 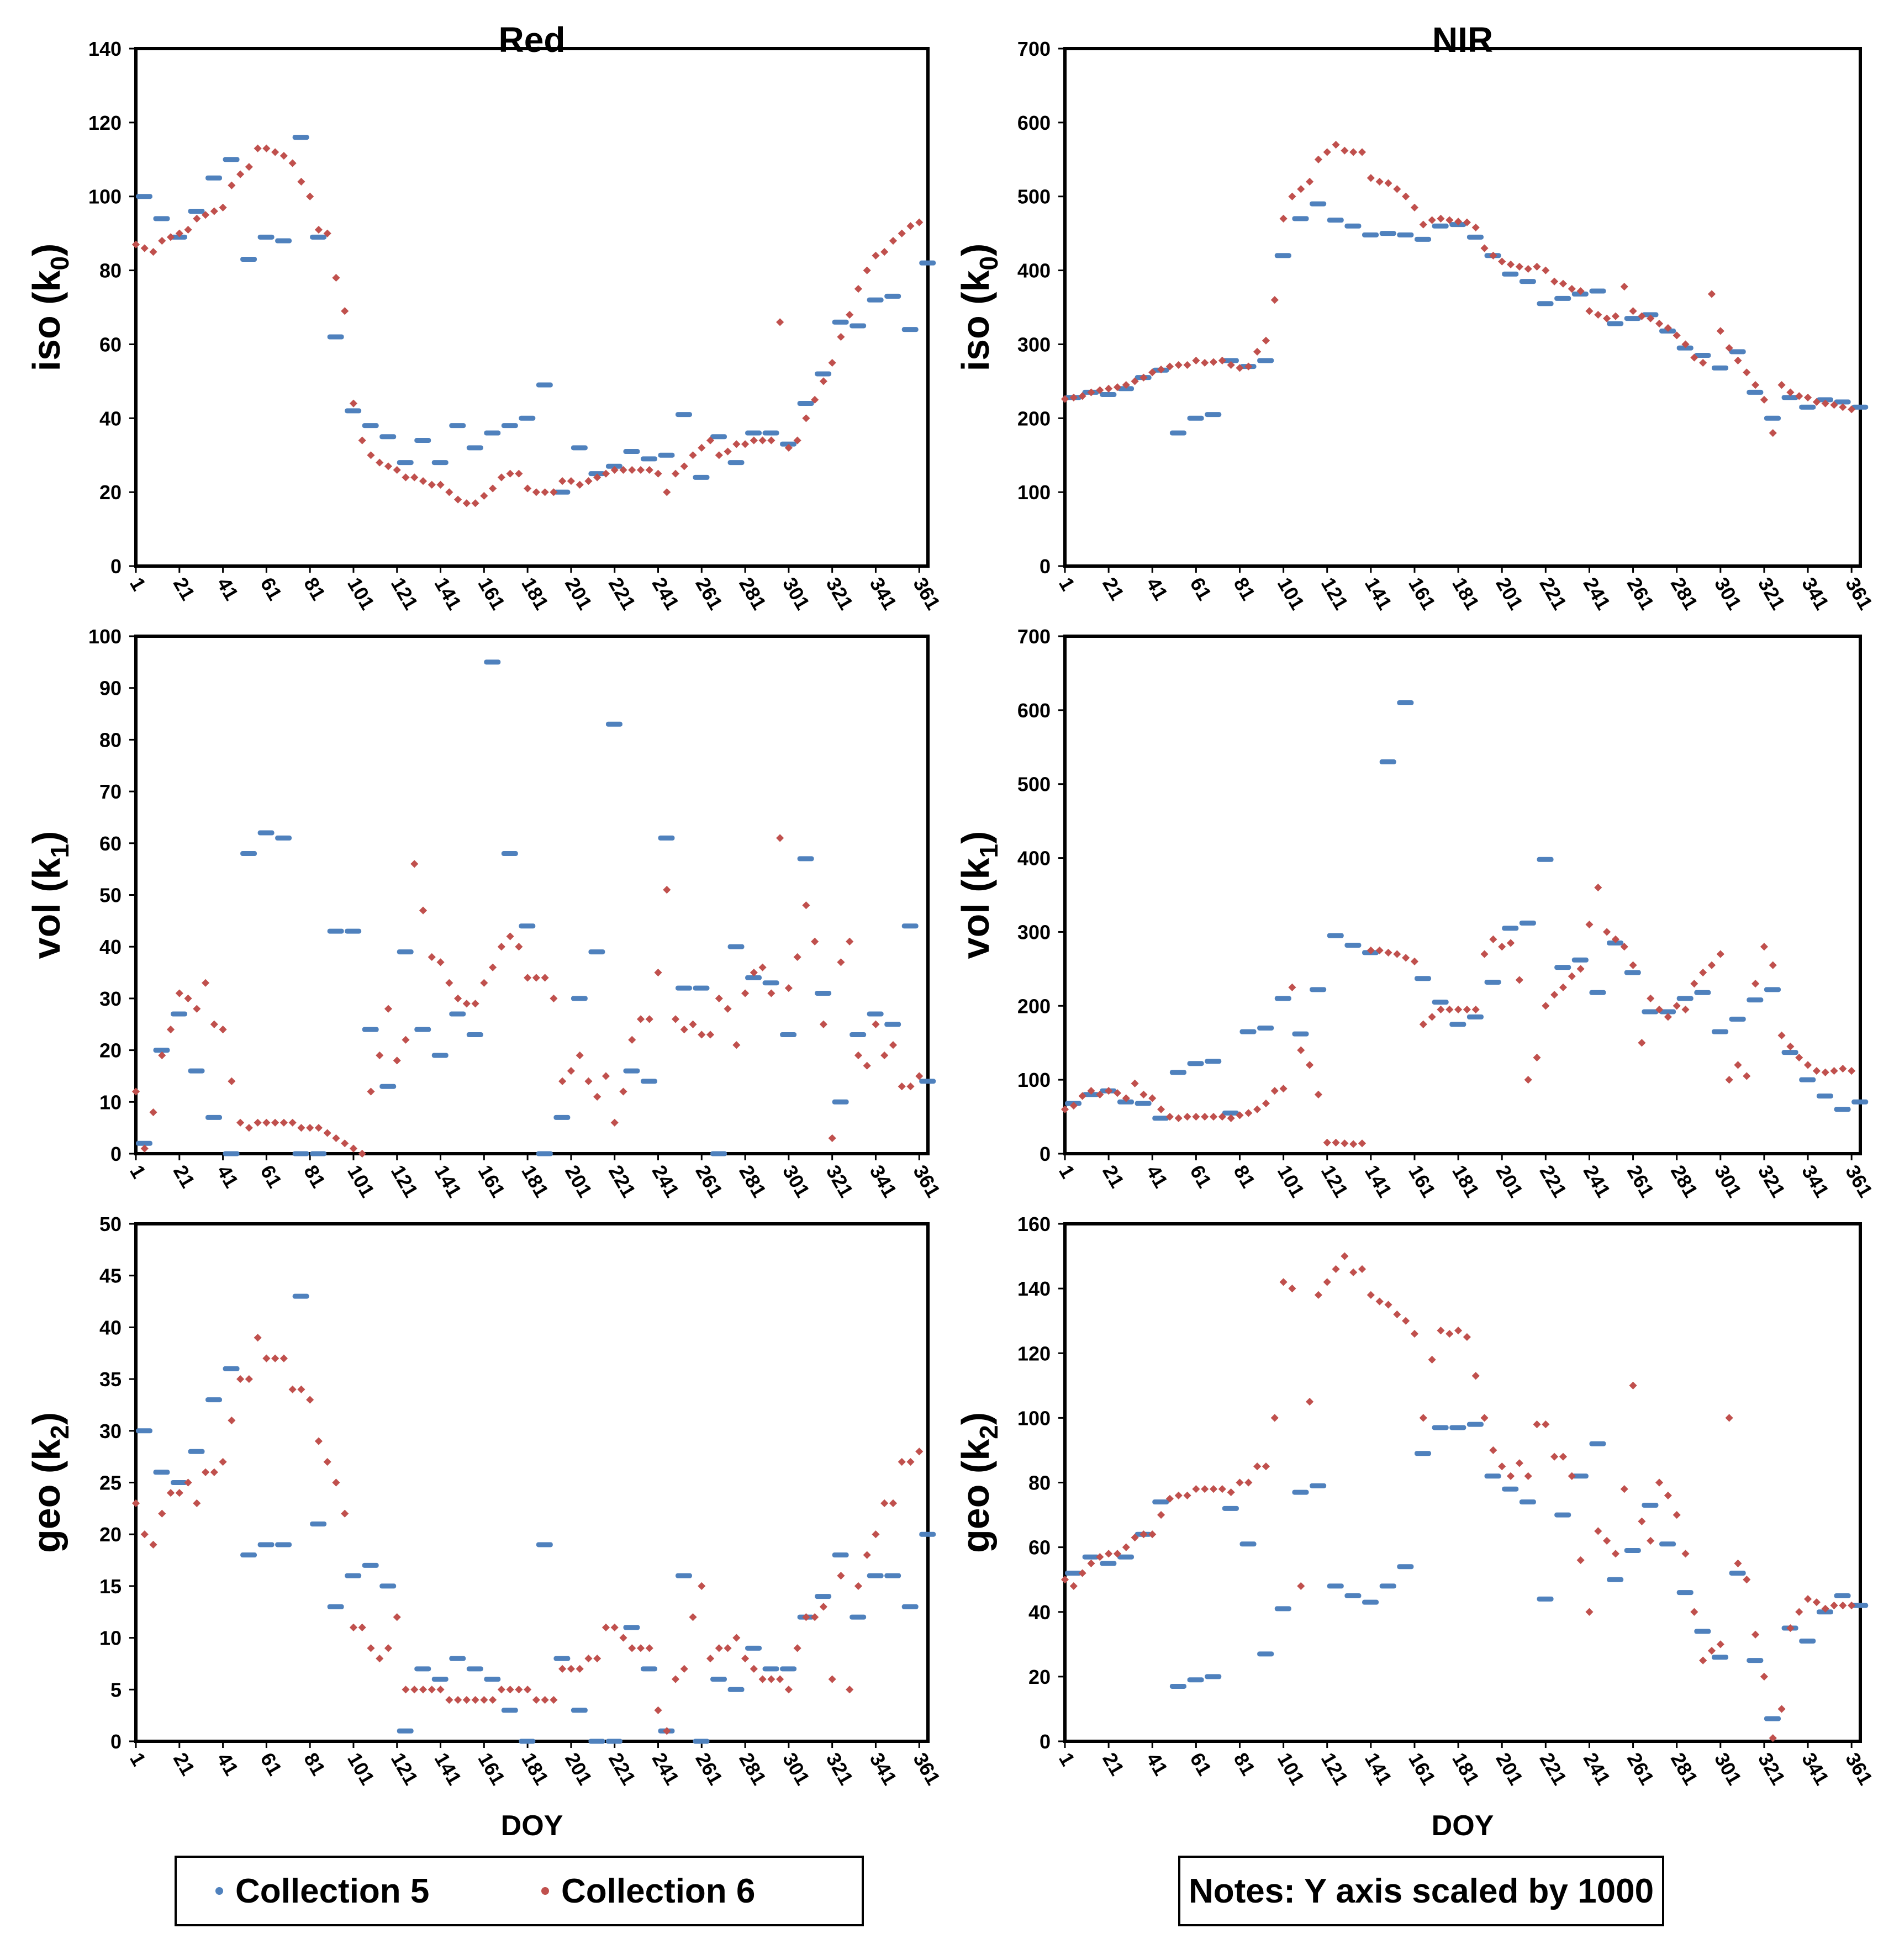 What do you see at coordinates (796, 1769) in the screenshot?
I see `x-tick-label: 301` at bounding box center [796, 1769].